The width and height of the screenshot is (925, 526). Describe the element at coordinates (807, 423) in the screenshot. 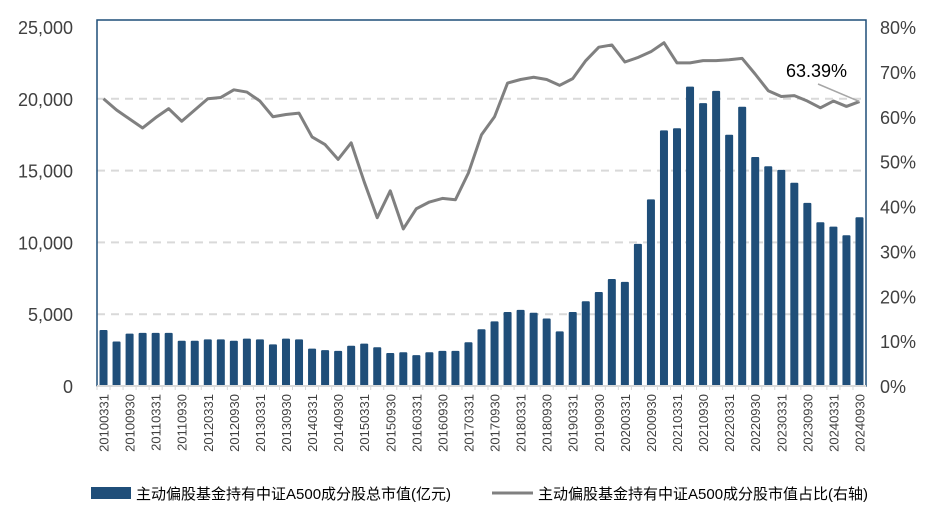

I see `x-tick-label: 20230930` at that location.